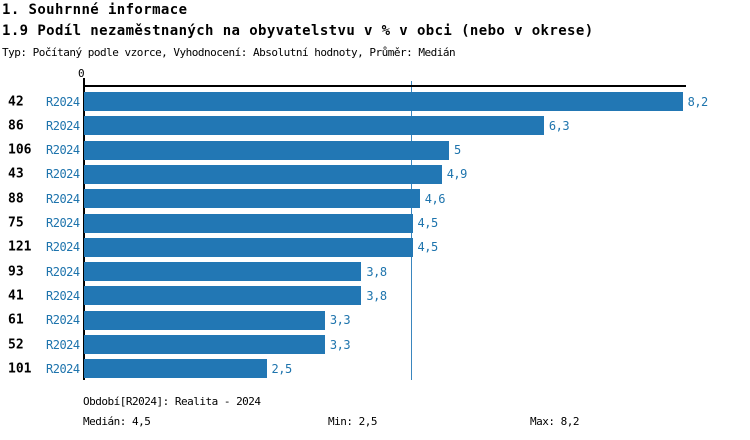  I want to click on chart-row: 88 R2024 4,6, so click(375, 199).